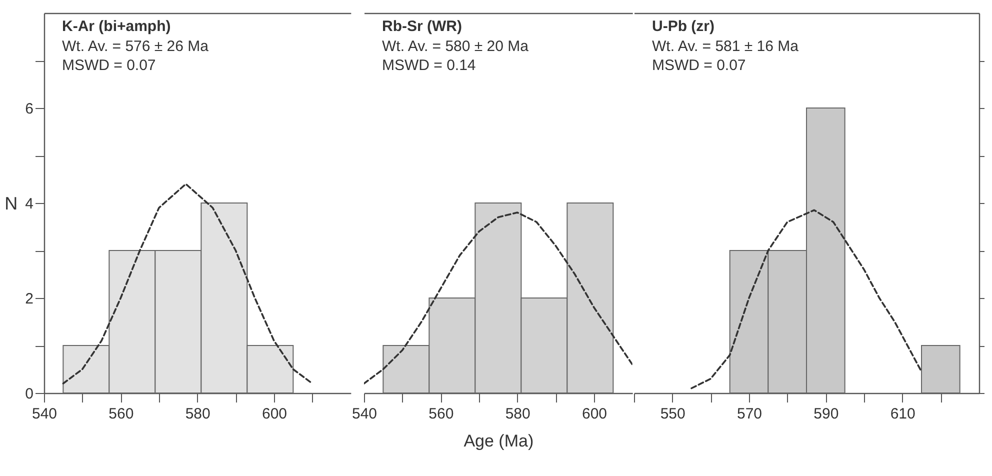  What do you see at coordinates (136, 46) in the screenshot?
I see `annotation: Wt. Av. = 576 ± 26 Ma` at bounding box center [136, 46].